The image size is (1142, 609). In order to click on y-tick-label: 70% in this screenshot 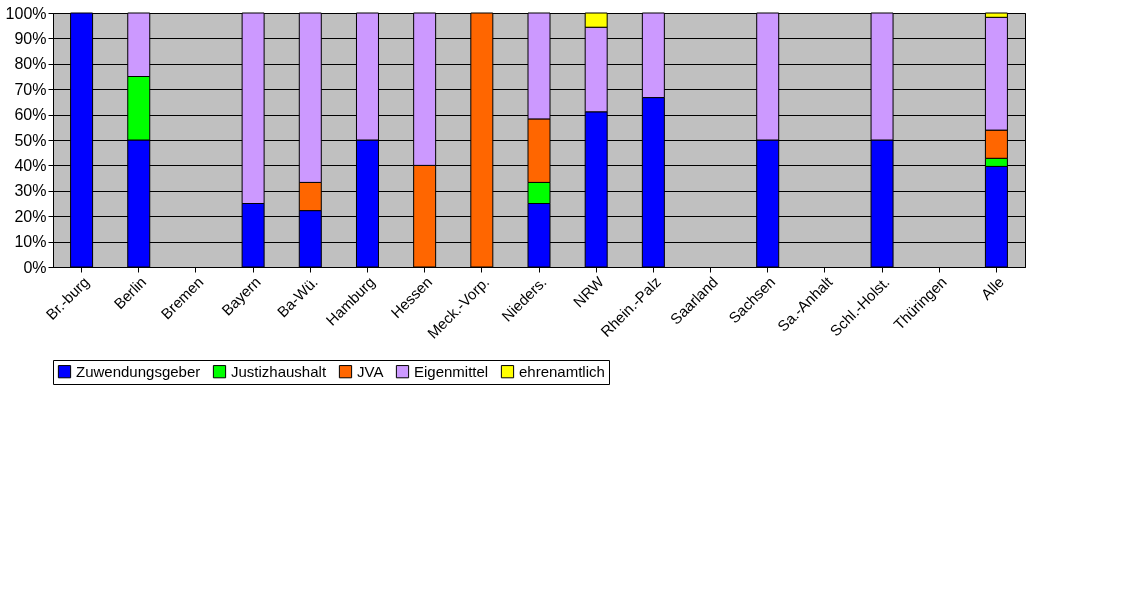, I will do `click(30, 89)`.